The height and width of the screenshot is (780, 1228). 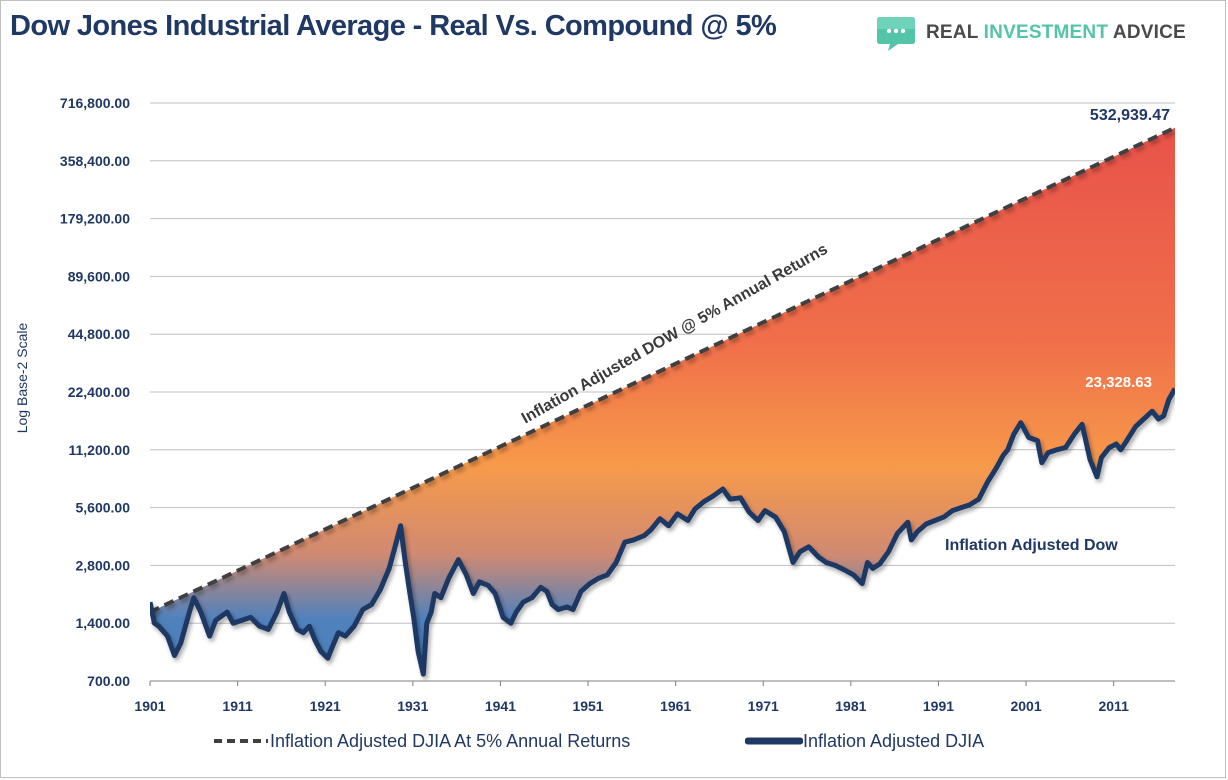 I want to click on brand-logo: REAL INVESTMENT ADVICE, so click(x=1031, y=33).